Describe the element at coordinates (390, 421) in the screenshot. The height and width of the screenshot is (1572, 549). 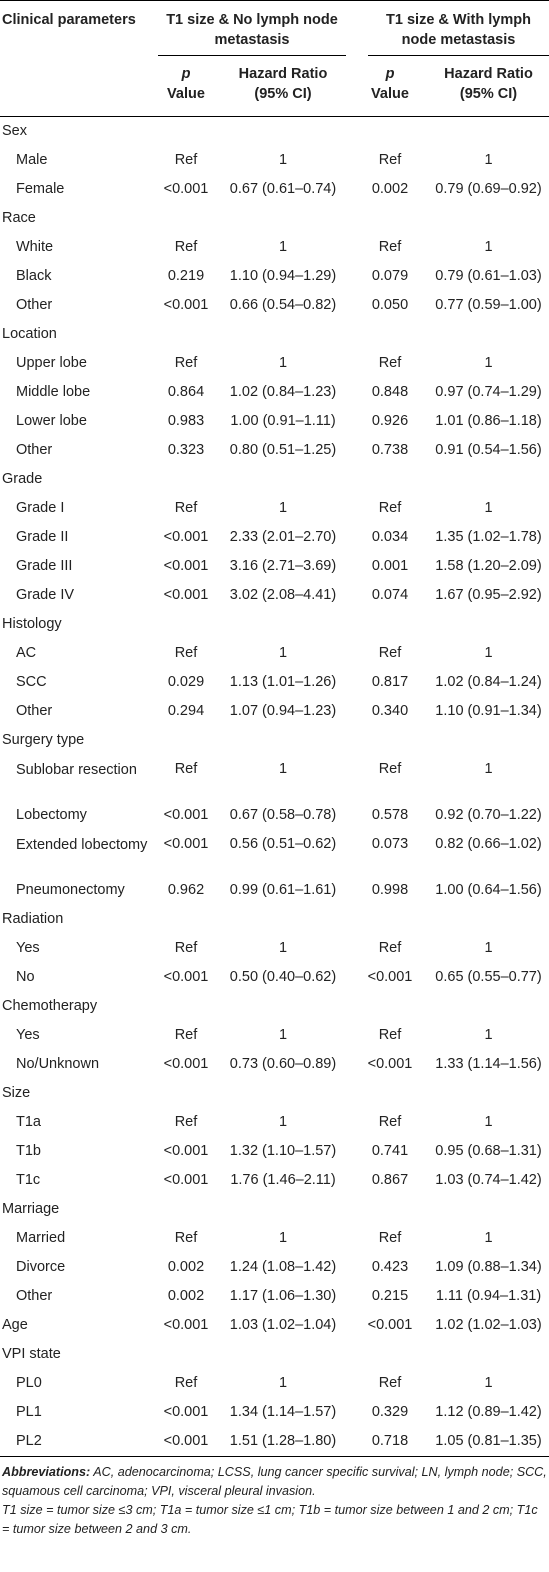
I see `p-value-with-ln: 0.926` at that location.